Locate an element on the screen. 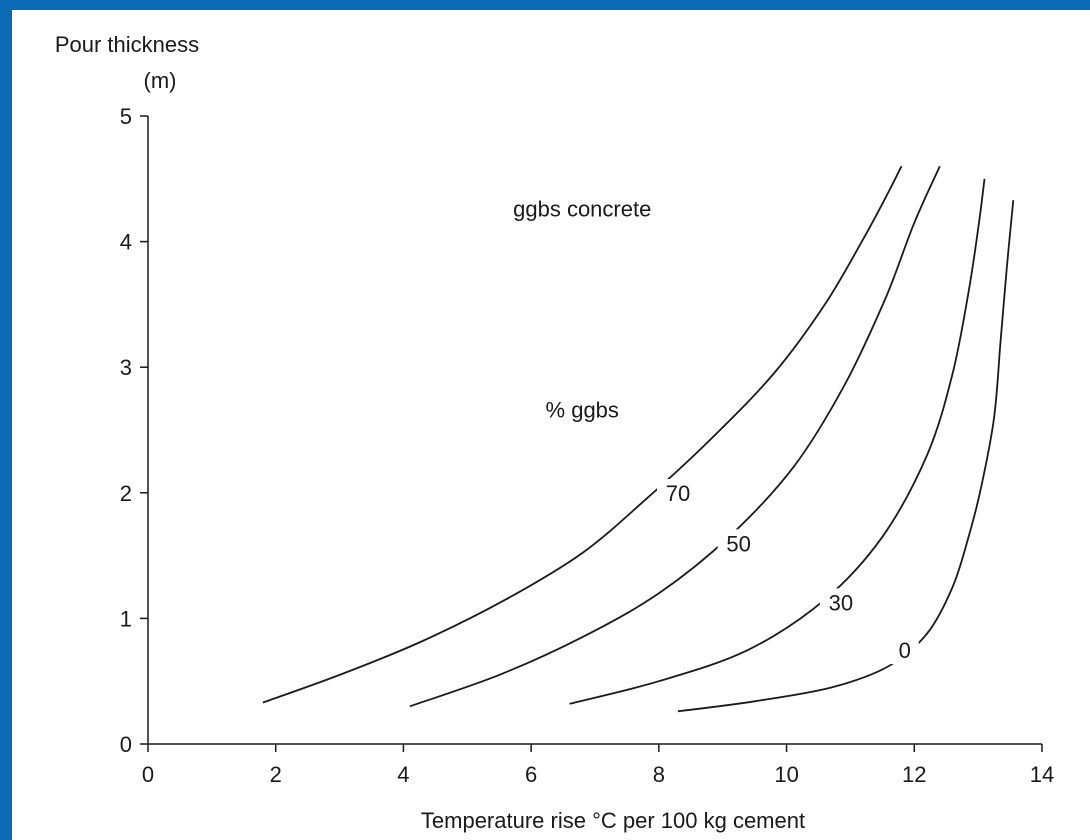 Image resolution: width=1090 pixels, height=840 pixels. x-tick-label: 14 is located at coordinates (1042, 774).